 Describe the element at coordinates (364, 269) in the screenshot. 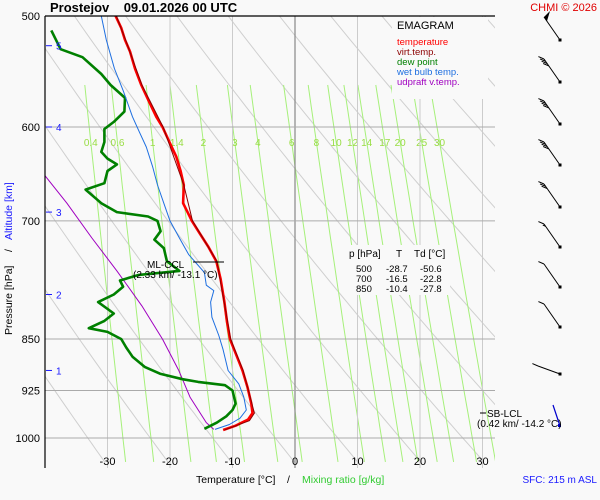

I see `table-cell: 500` at that location.